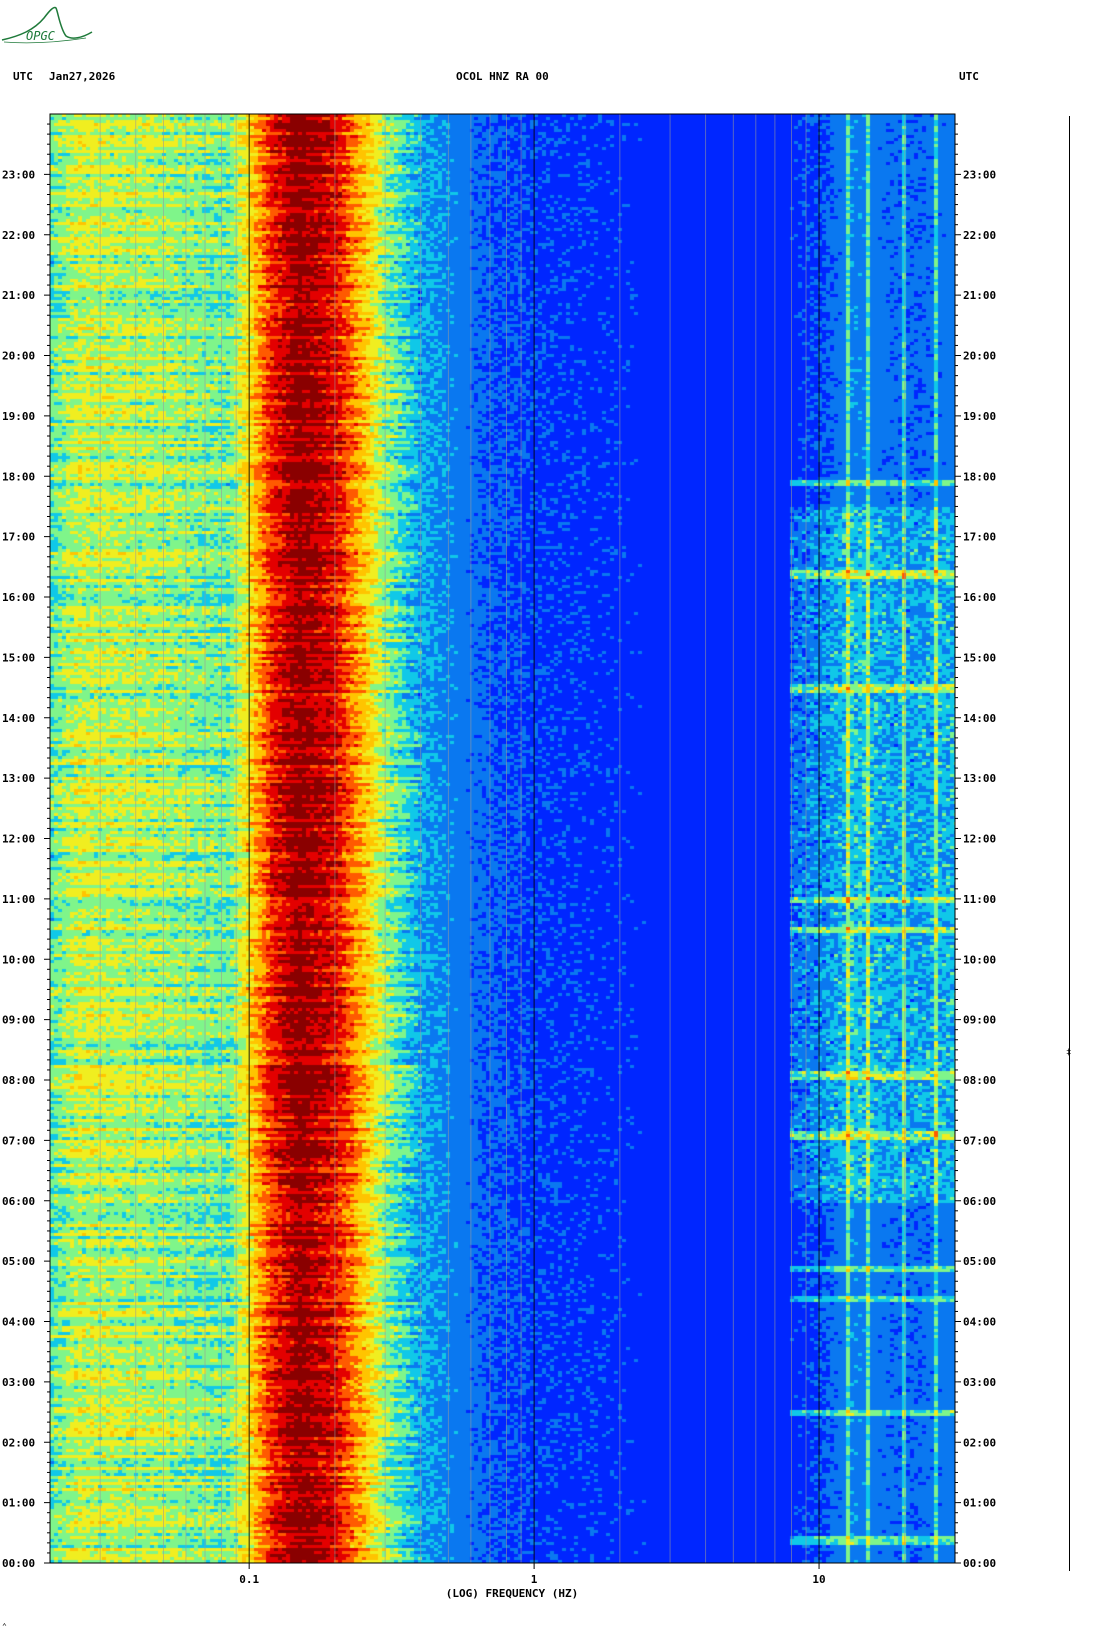 The height and width of the screenshot is (1634, 1102). What do you see at coordinates (18, 1020) in the screenshot?
I see `y-tick-label-left: 09:00` at bounding box center [18, 1020].